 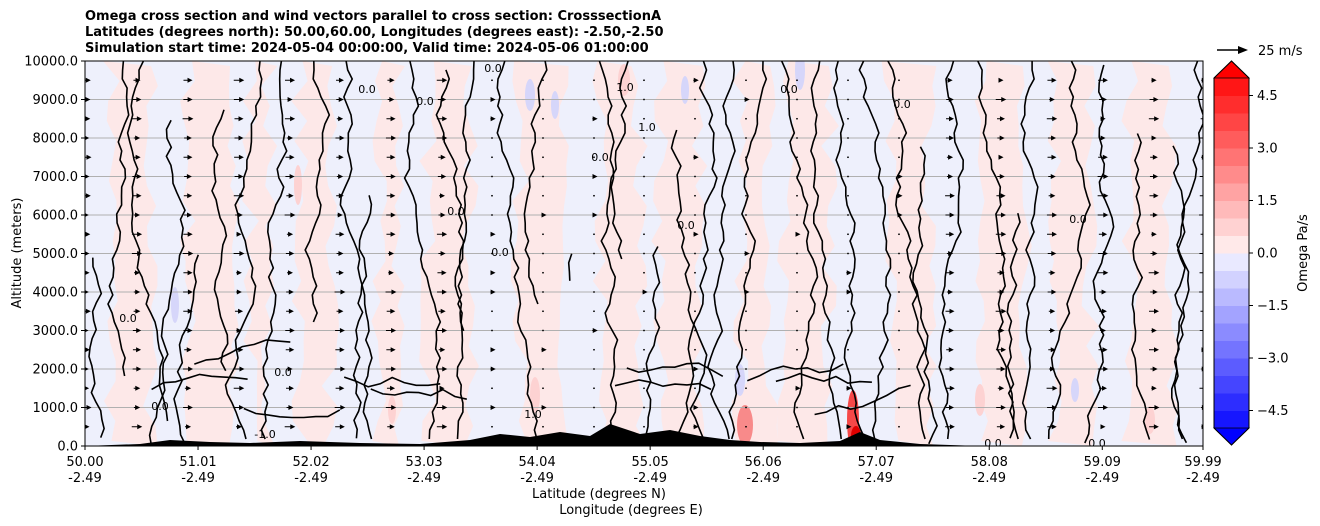 I want to click on positive-blob, so click(x=980, y=400).